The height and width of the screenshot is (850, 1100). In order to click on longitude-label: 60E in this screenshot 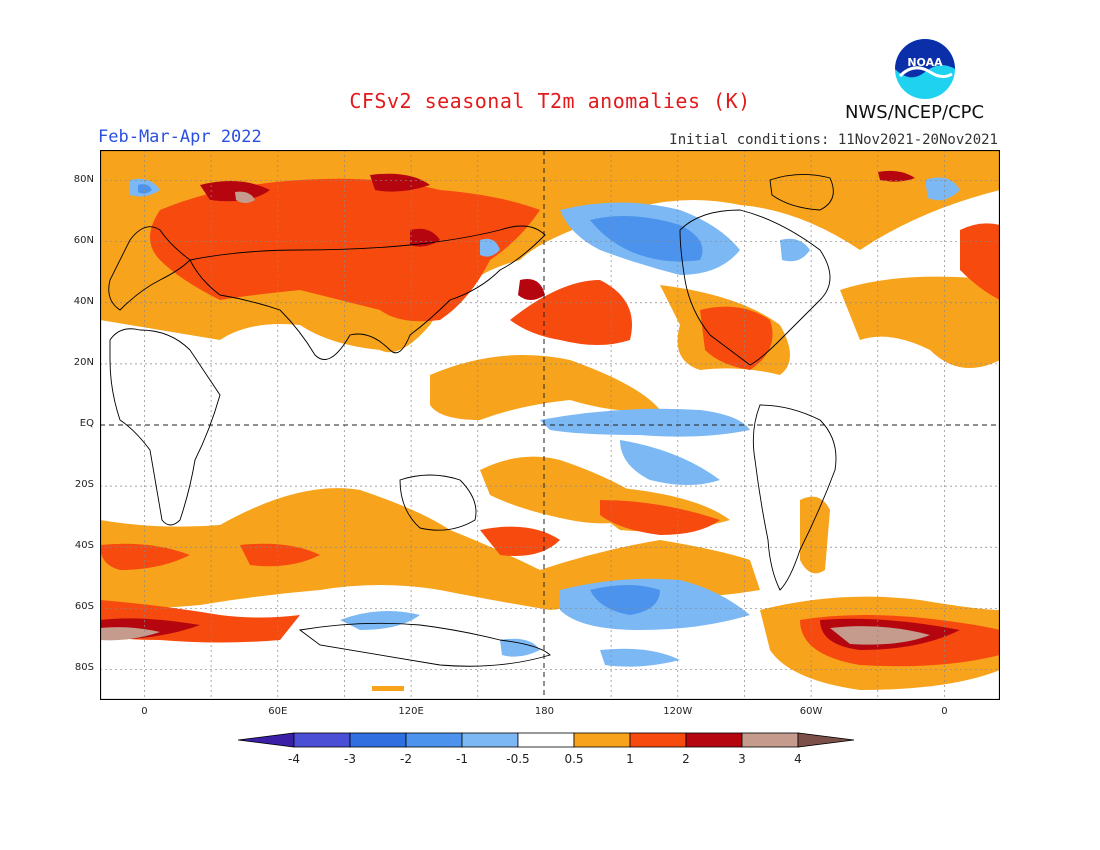, I will do `click(278, 711)`.